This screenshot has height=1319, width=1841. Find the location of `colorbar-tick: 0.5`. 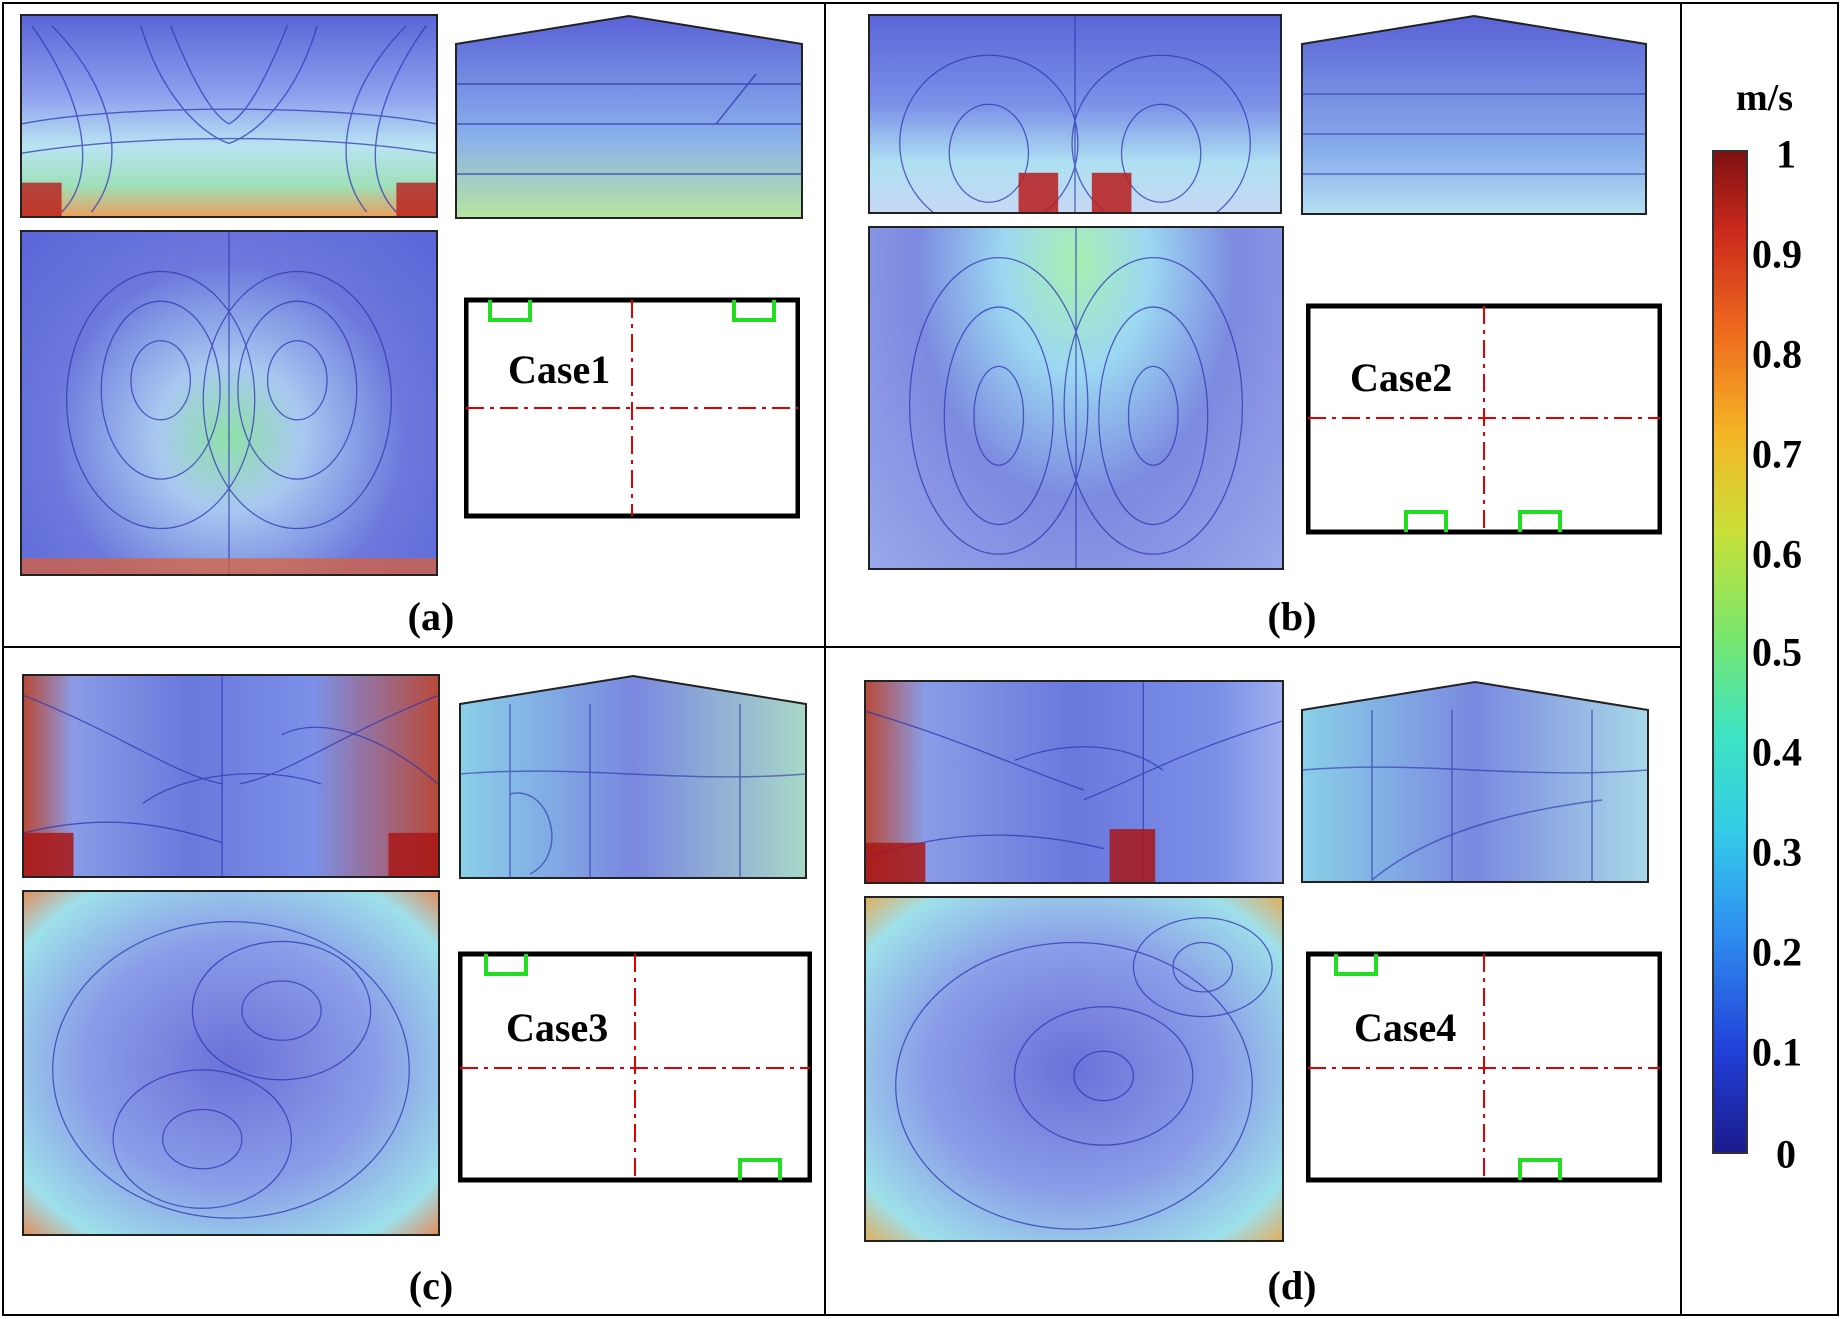

colorbar-tick: 0.5 is located at coordinates (1777, 652).